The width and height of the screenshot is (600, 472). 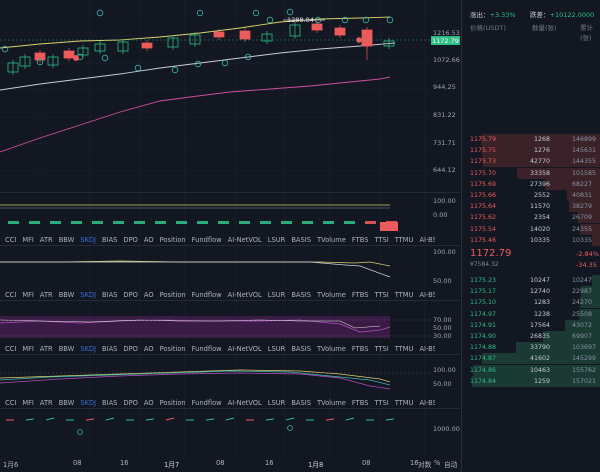 What do you see at coordinates (531, 195) in the screenshot?
I see `ask-row: 1175.66 2552 40831` at bounding box center [531, 195].